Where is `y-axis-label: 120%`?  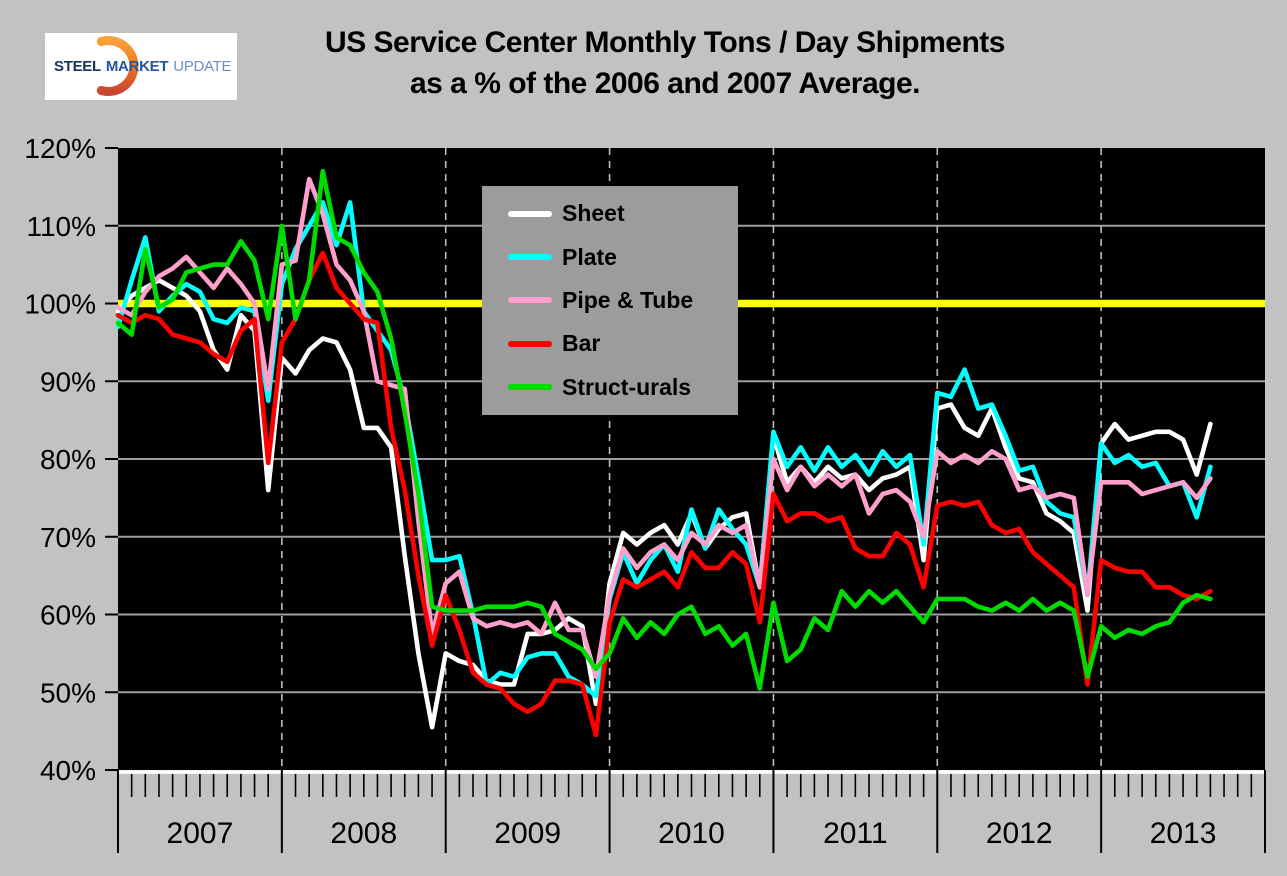 y-axis-label: 120% is located at coordinates (60, 148).